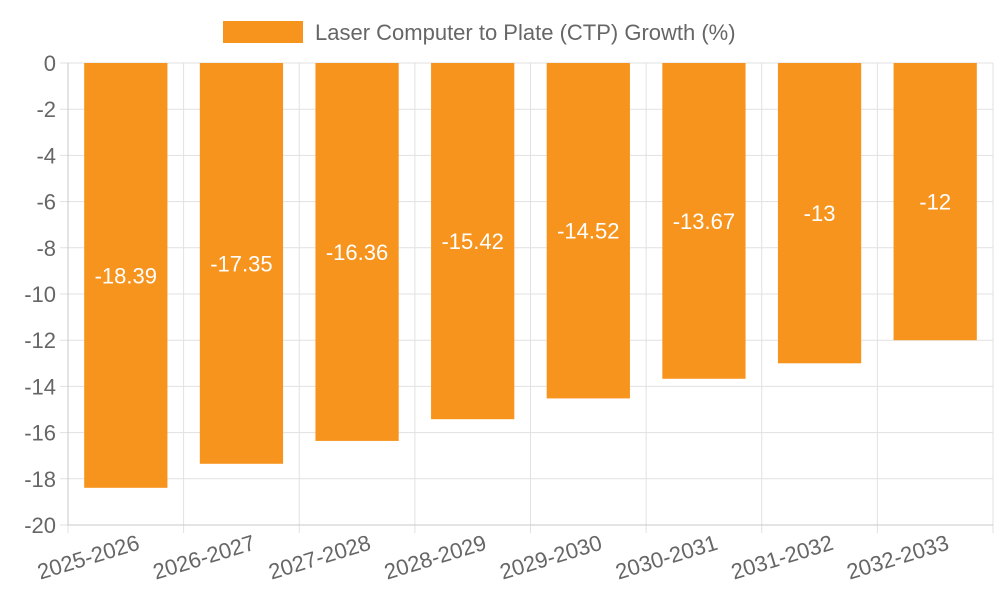 Image resolution: width=1000 pixels, height=600 pixels. Describe the element at coordinates (204, 557) in the screenshot. I see `x-tick-label: 2026-2027` at that location.